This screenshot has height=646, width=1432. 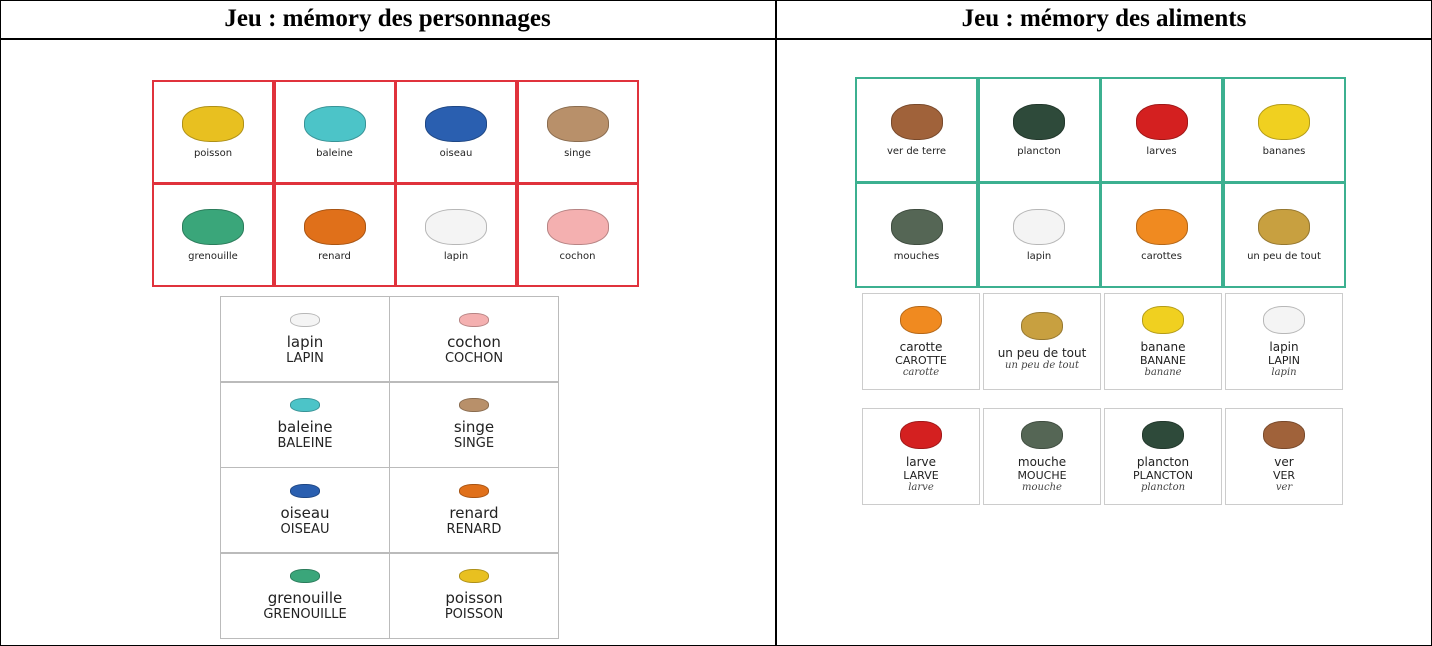 I want to click on word-upper: CAROTTE, so click(x=921, y=360).